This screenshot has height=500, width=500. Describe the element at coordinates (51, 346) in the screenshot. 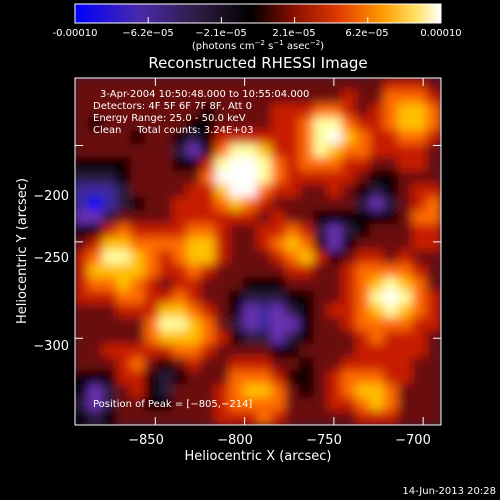

I see `y-tick-label: −300` at that location.